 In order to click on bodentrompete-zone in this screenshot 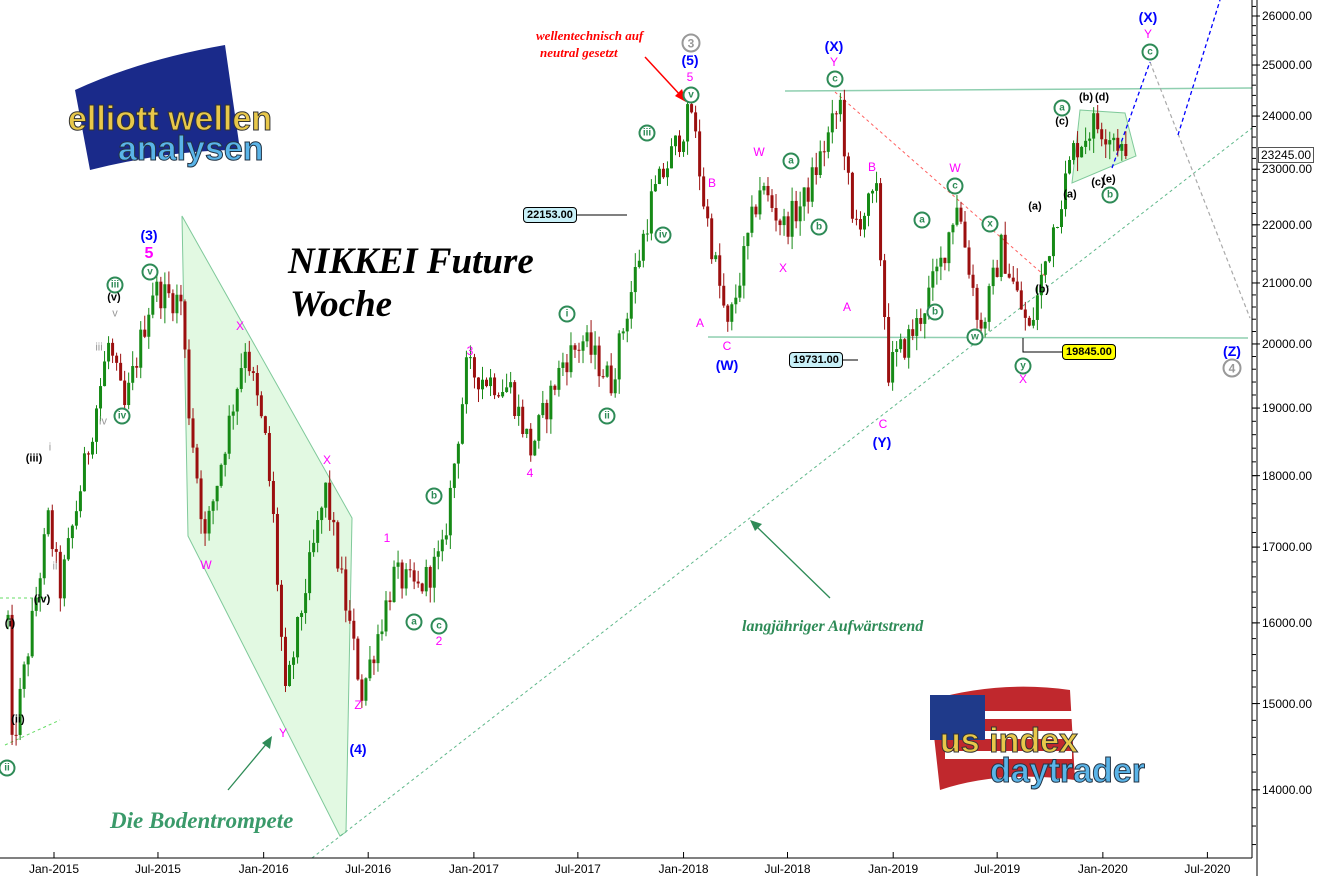, I will do `click(267, 526)`.